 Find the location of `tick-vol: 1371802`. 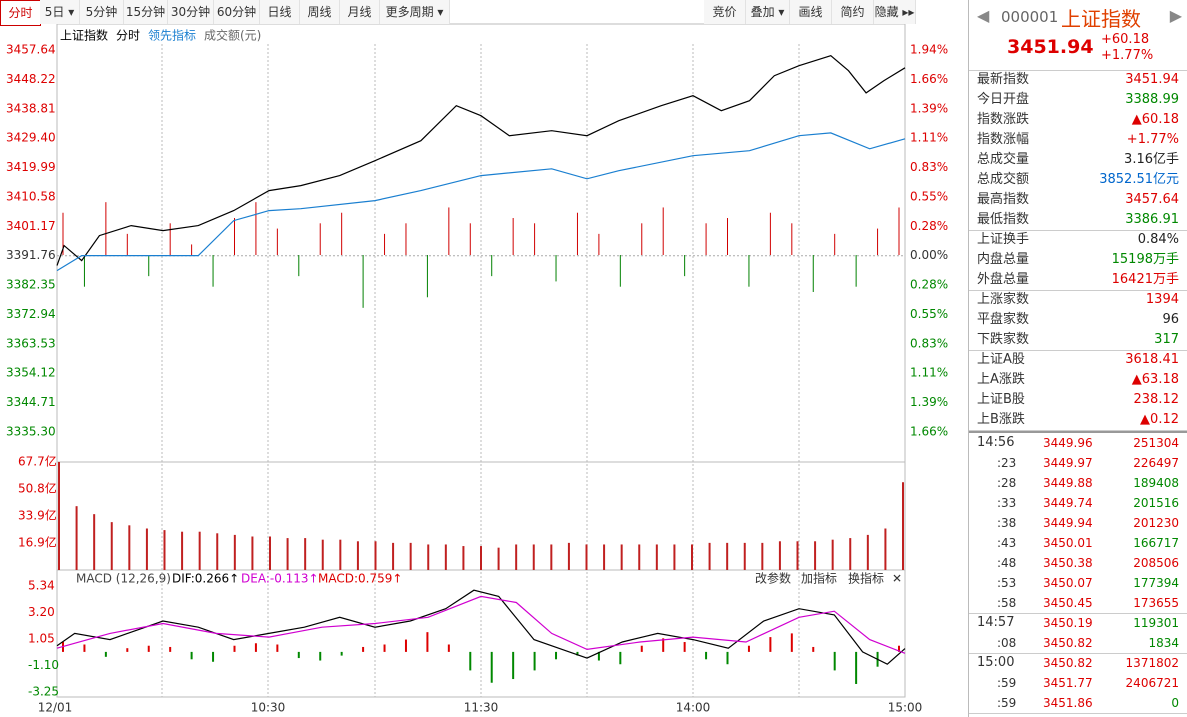

tick-vol: 1371802 is located at coordinates (1152, 663).